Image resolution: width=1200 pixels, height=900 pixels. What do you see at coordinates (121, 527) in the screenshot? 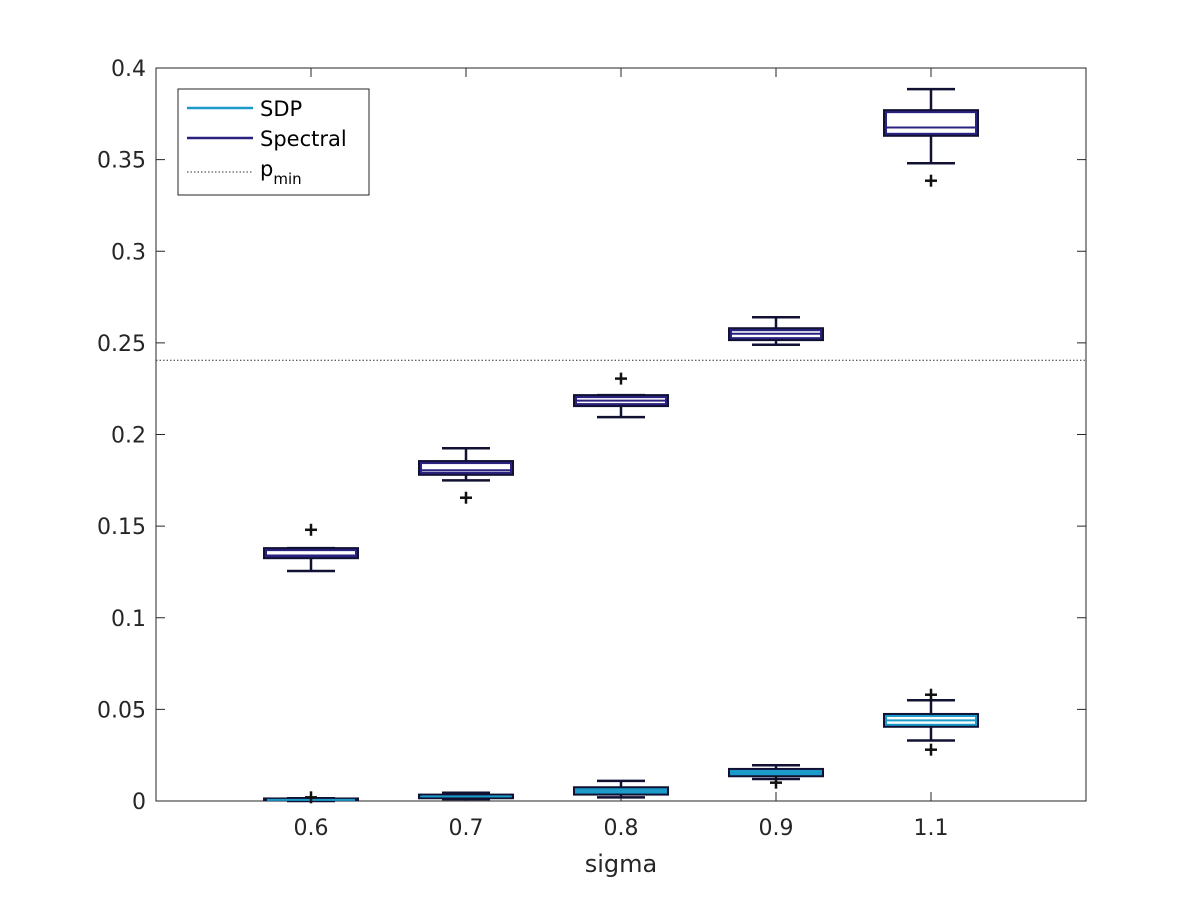
I see `y-tick-label: 0.15` at bounding box center [121, 527].